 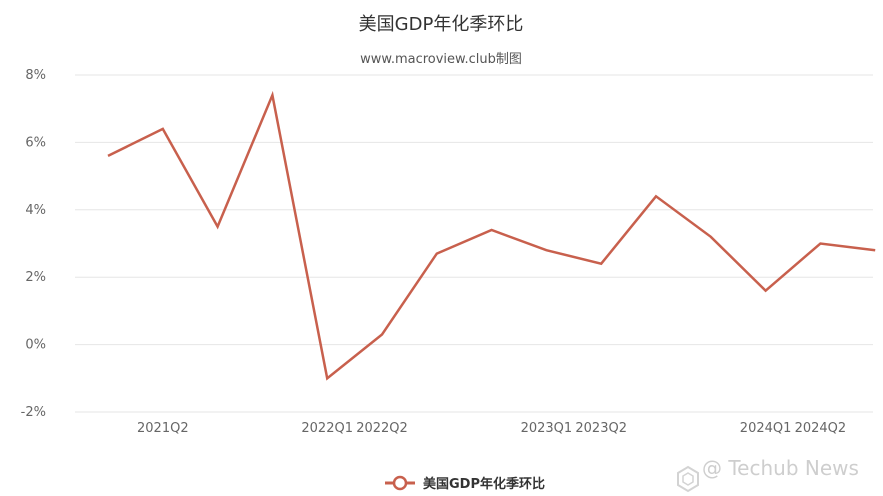 I want to click on chart-title: 美国GDP年化季环比, so click(x=441, y=24).